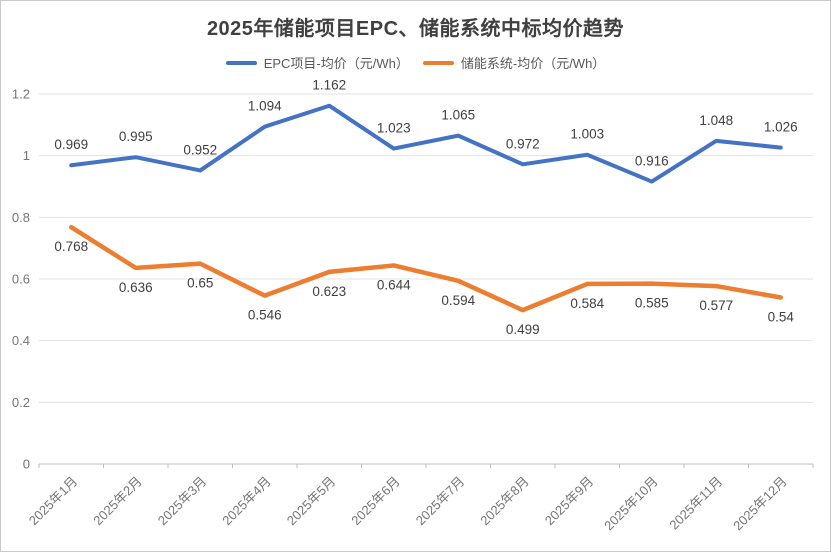  I want to click on x-axis-tick-label: 2025年4月, so click(246, 501).